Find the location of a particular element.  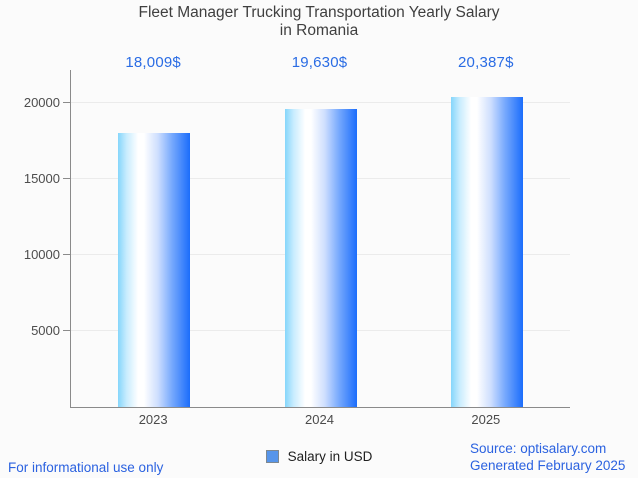

x-axis-labels: 2023 2024 2025 is located at coordinates (319, 421).